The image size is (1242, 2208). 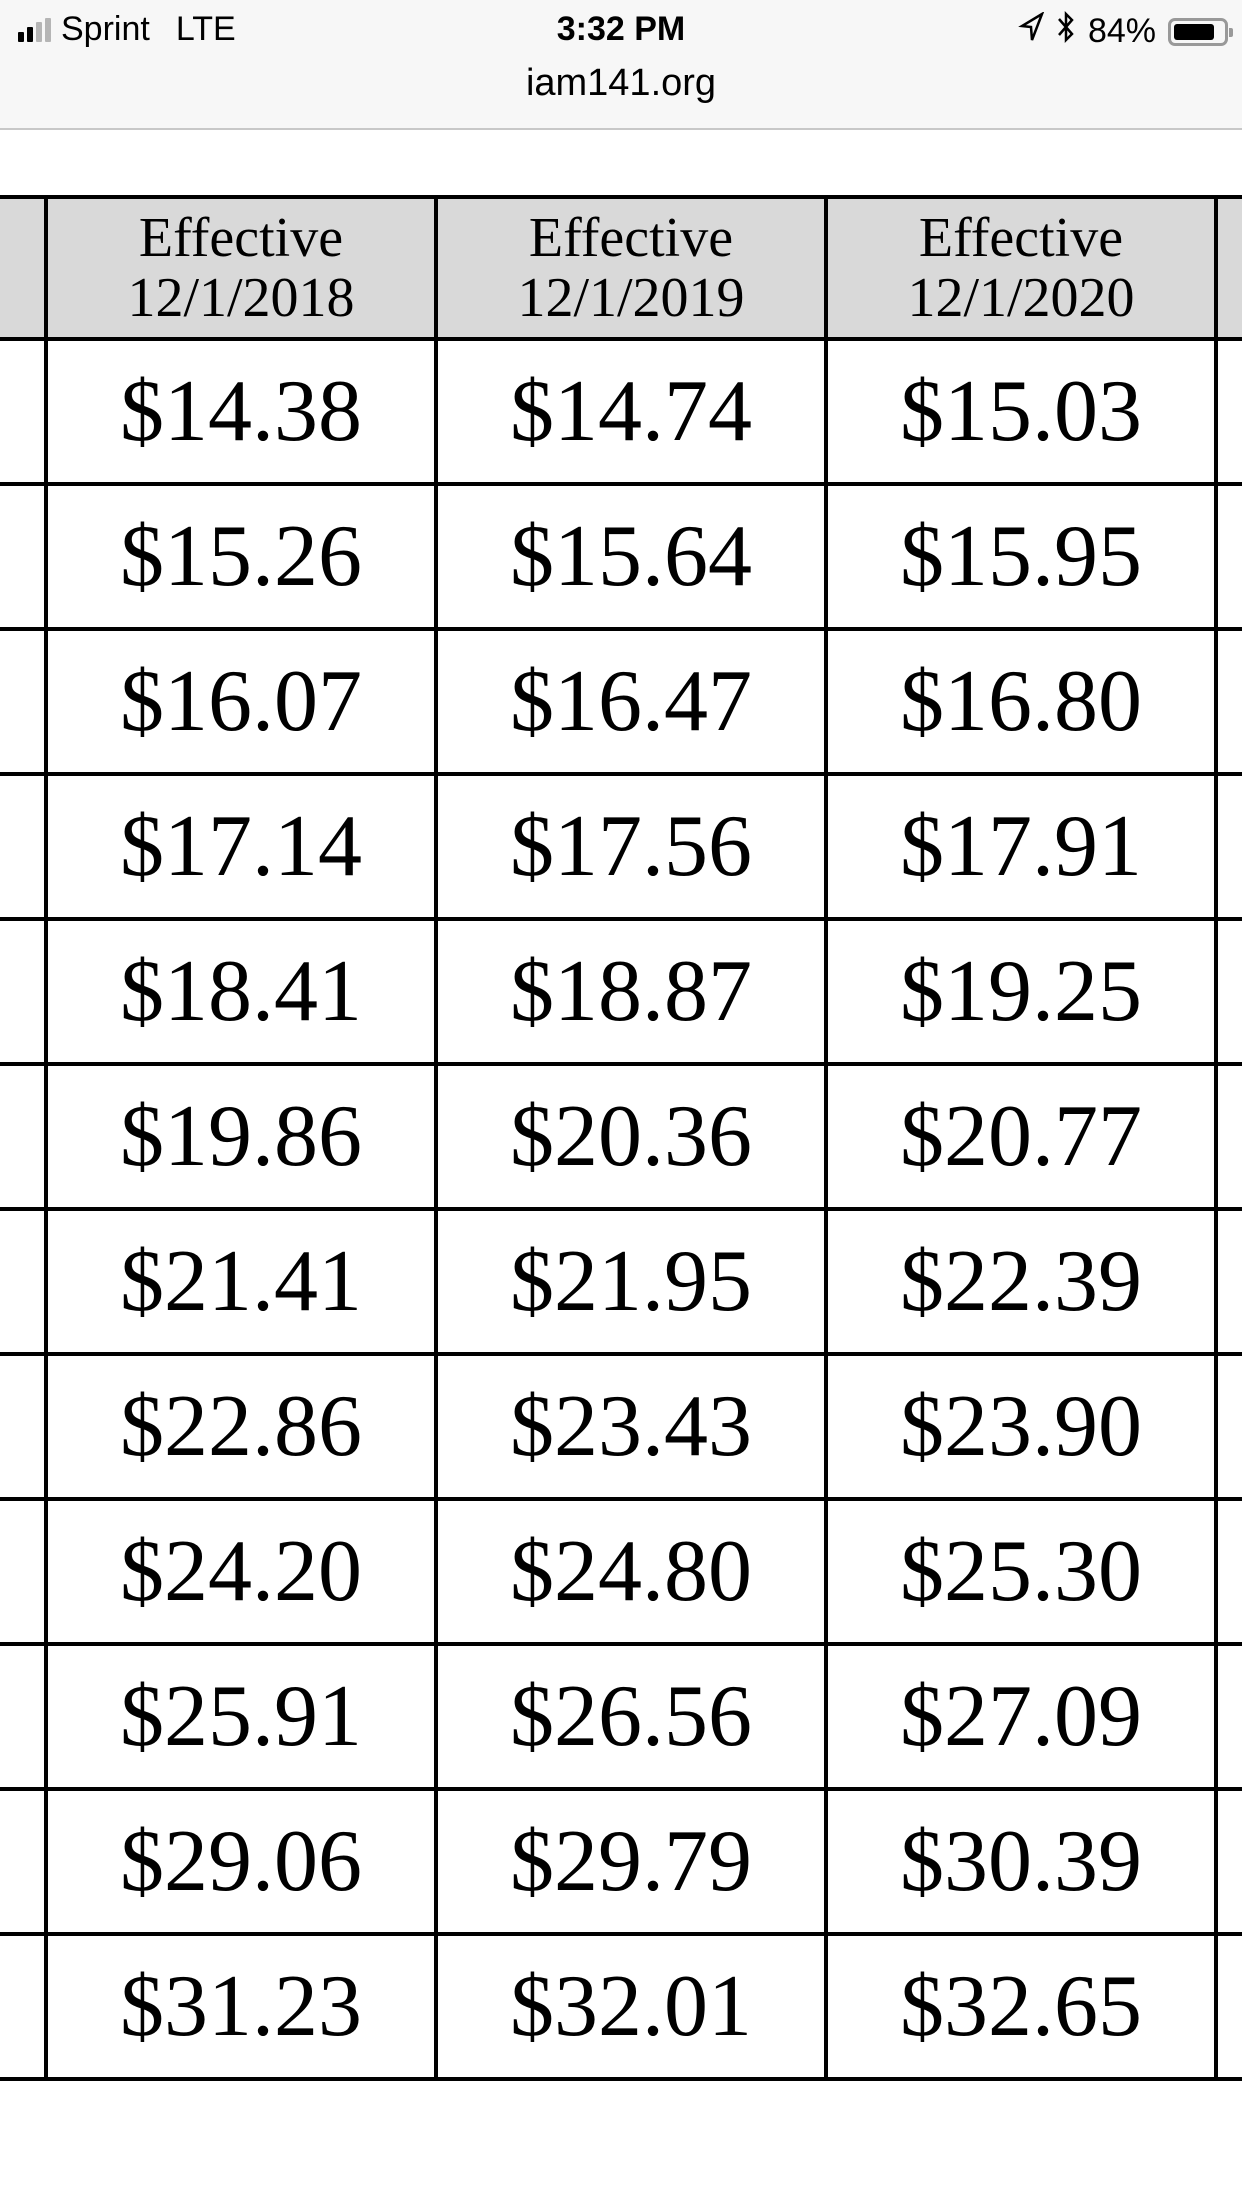 I want to click on carrier-info: Sprint LTE, so click(x=127, y=29).